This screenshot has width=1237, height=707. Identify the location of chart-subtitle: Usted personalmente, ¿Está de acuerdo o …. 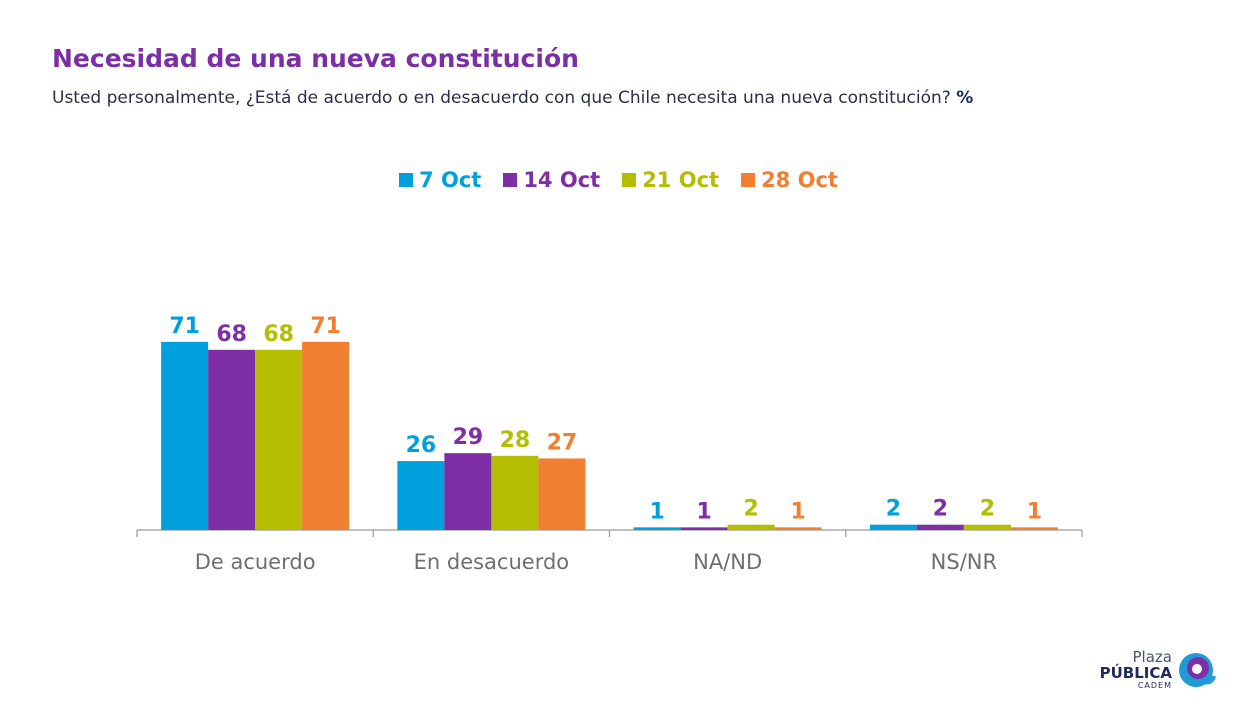
(512, 98).